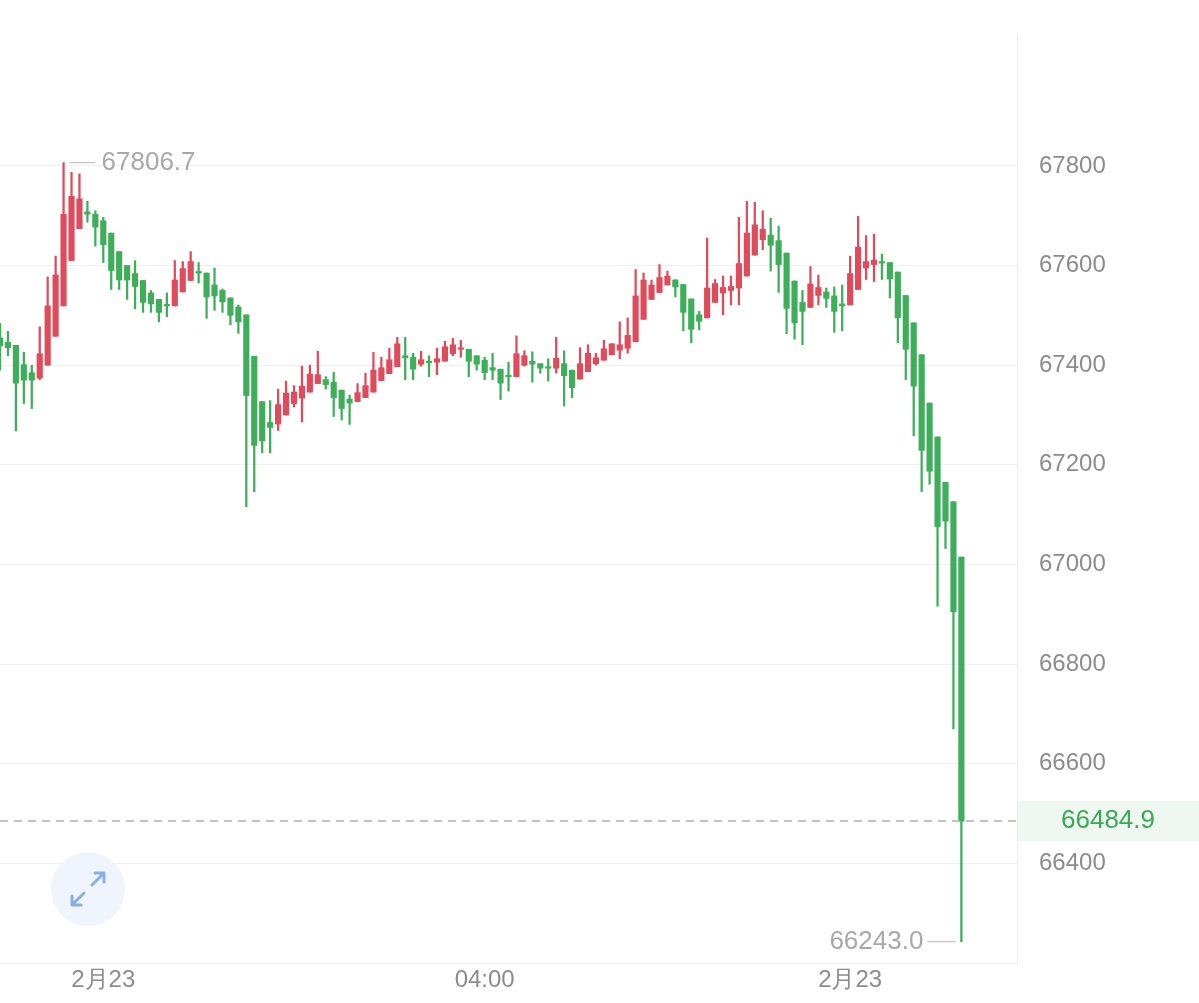  What do you see at coordinates (1072, 861) in the screenshot?
I see `y-tick-label: 66400` at bounding box center [1072, 861].